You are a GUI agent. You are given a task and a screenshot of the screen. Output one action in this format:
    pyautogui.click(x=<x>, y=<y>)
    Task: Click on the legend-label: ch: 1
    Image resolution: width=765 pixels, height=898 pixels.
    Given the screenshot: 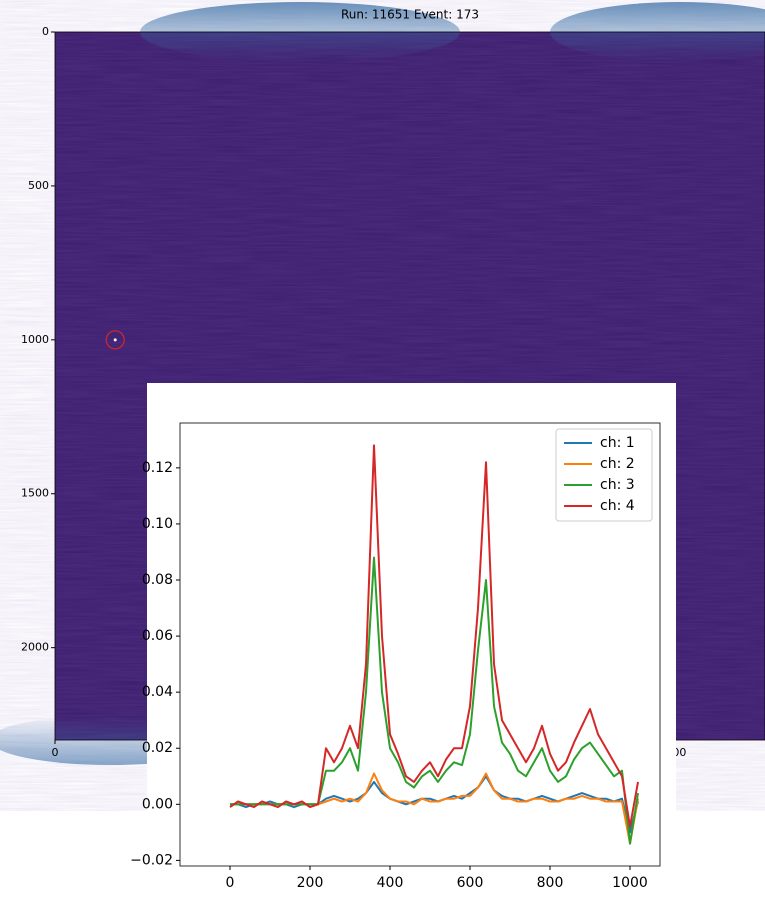 What is the action you would take?
    pyautogui.click(x=617, y=443)
    